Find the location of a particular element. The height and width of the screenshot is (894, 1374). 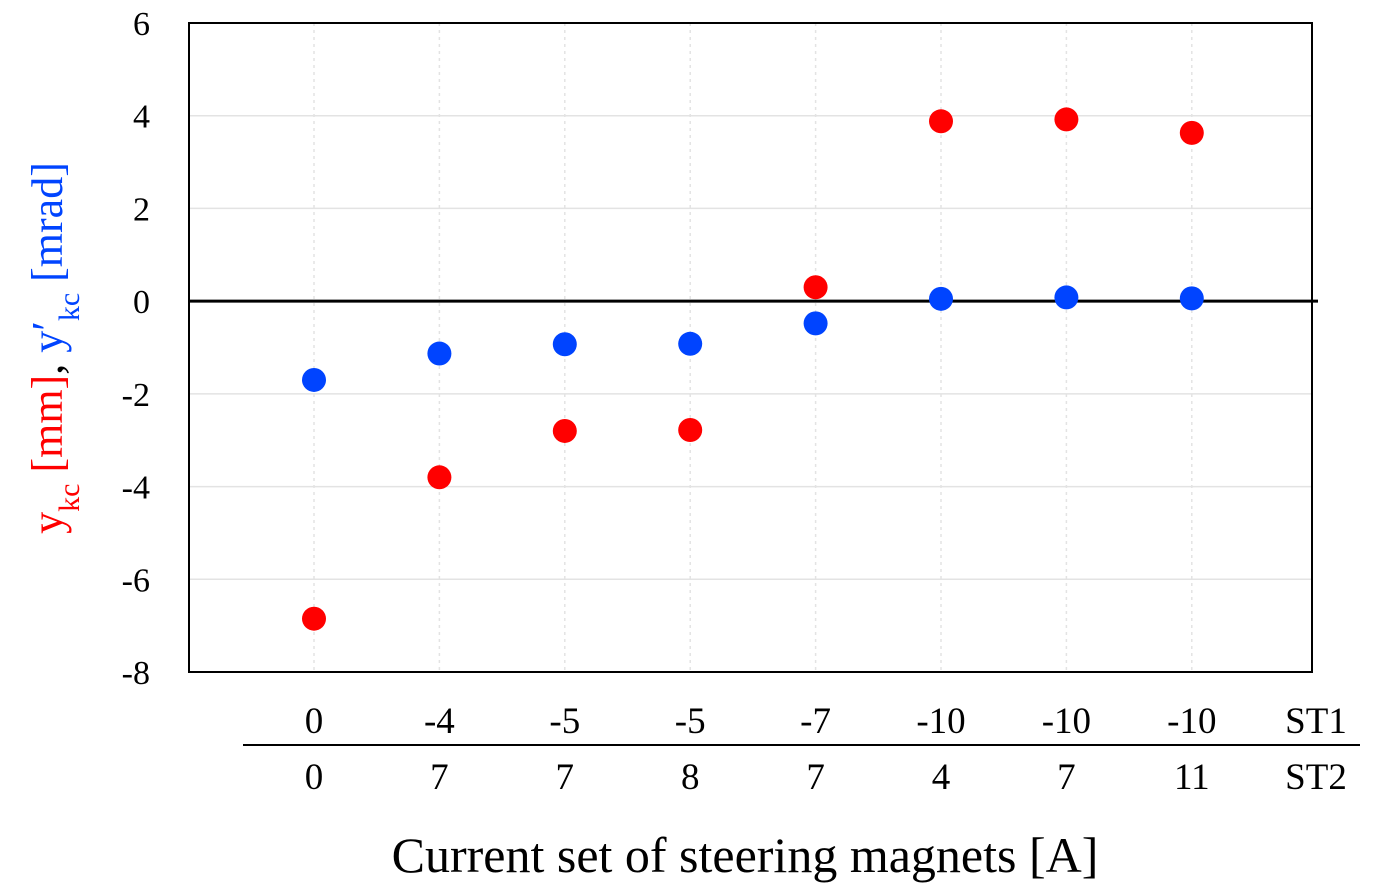

st1-row-label: ST1 is located at coordinates (1316, 721).